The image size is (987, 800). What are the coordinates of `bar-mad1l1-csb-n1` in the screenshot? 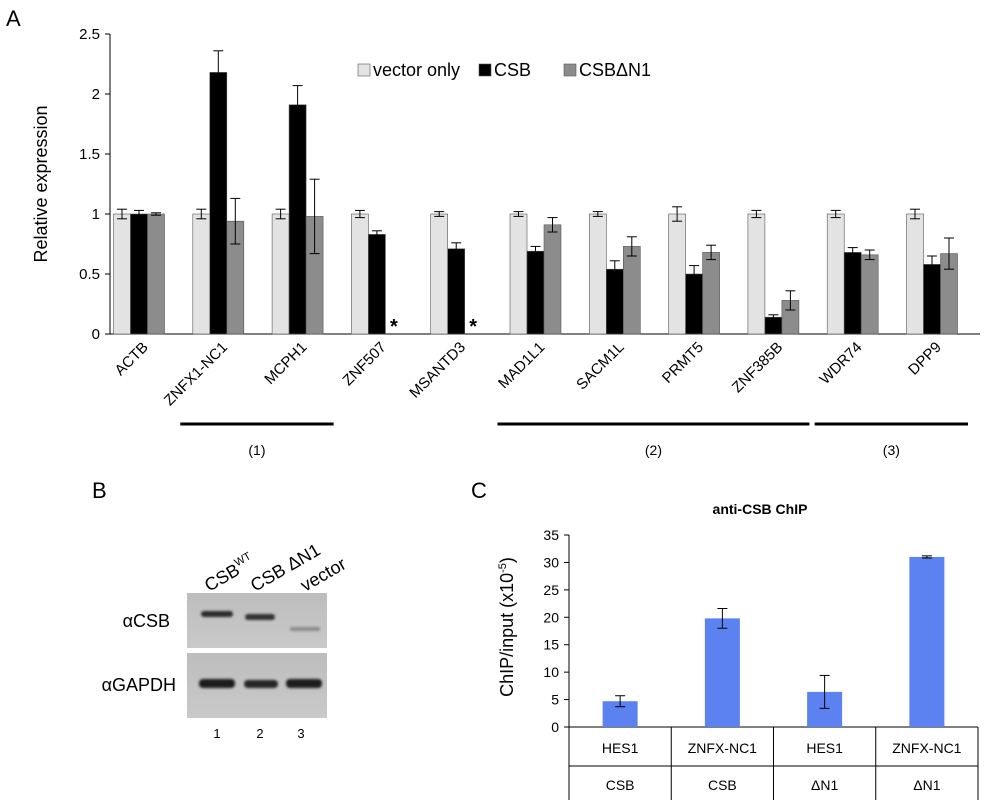 It's located at (552, 279).